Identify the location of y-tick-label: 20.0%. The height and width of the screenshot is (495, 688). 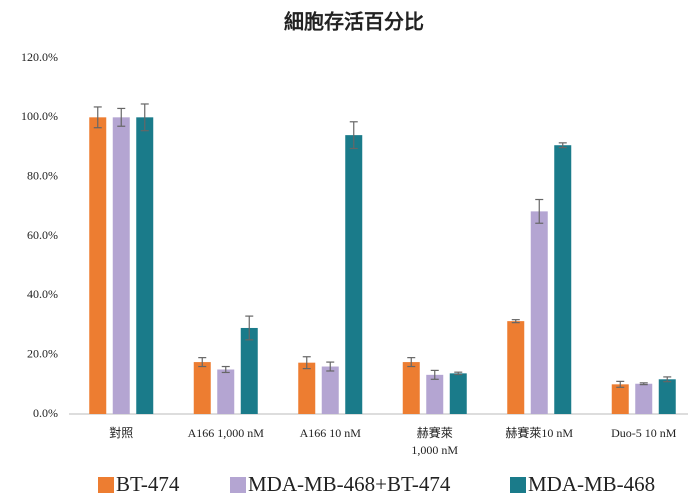
(42, 353).